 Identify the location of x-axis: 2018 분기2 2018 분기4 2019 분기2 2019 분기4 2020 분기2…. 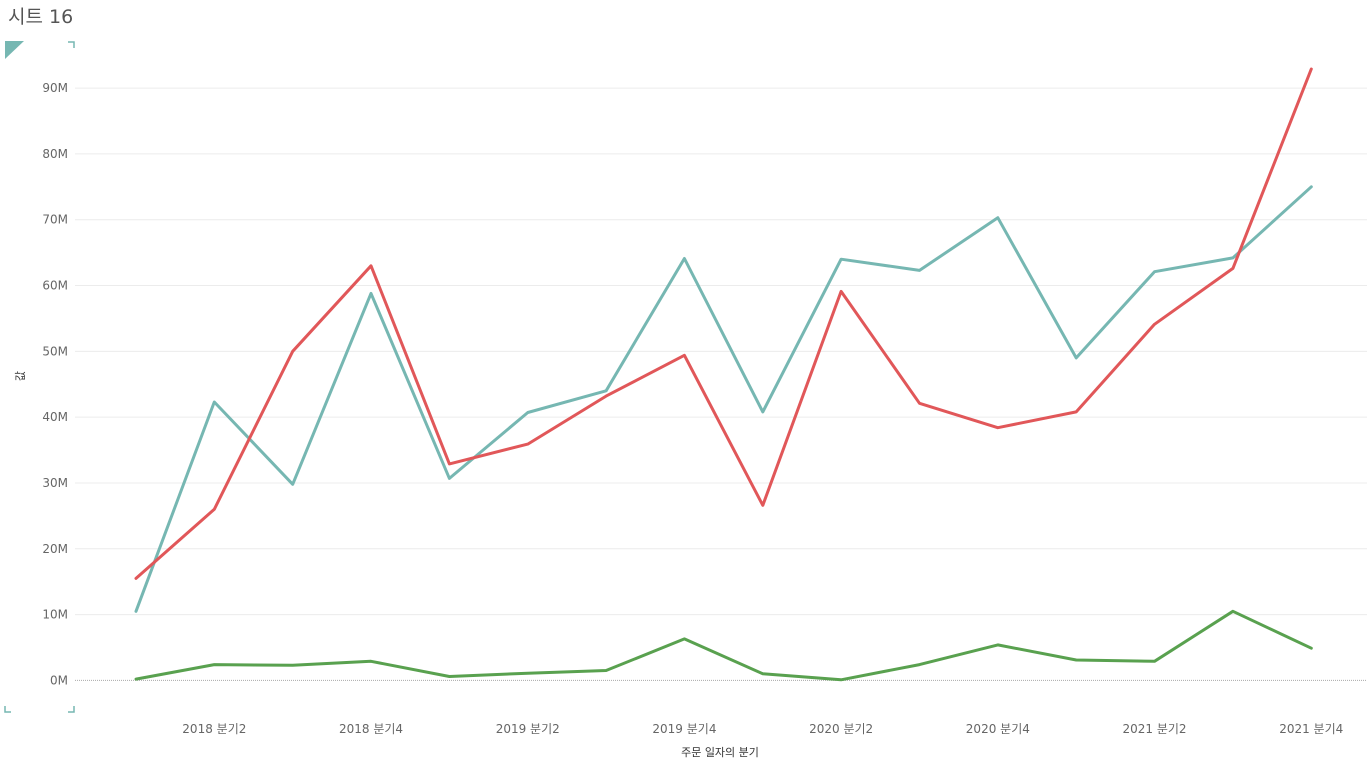
(762, 729).